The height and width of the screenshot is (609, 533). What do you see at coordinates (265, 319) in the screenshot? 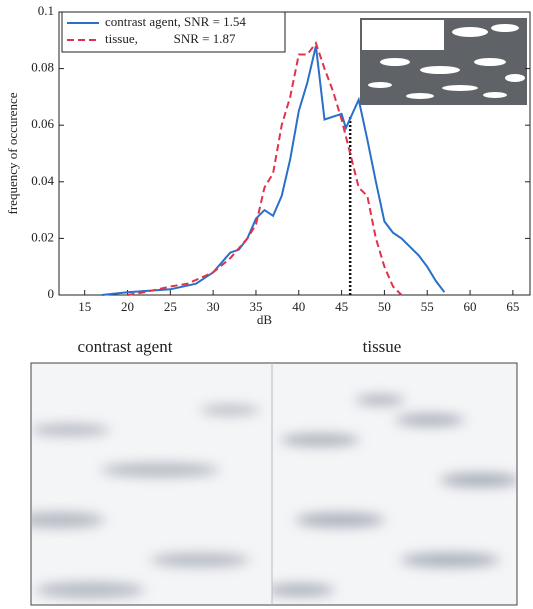
I see `x-axis-label: dB` at bounding box center [265, 319].